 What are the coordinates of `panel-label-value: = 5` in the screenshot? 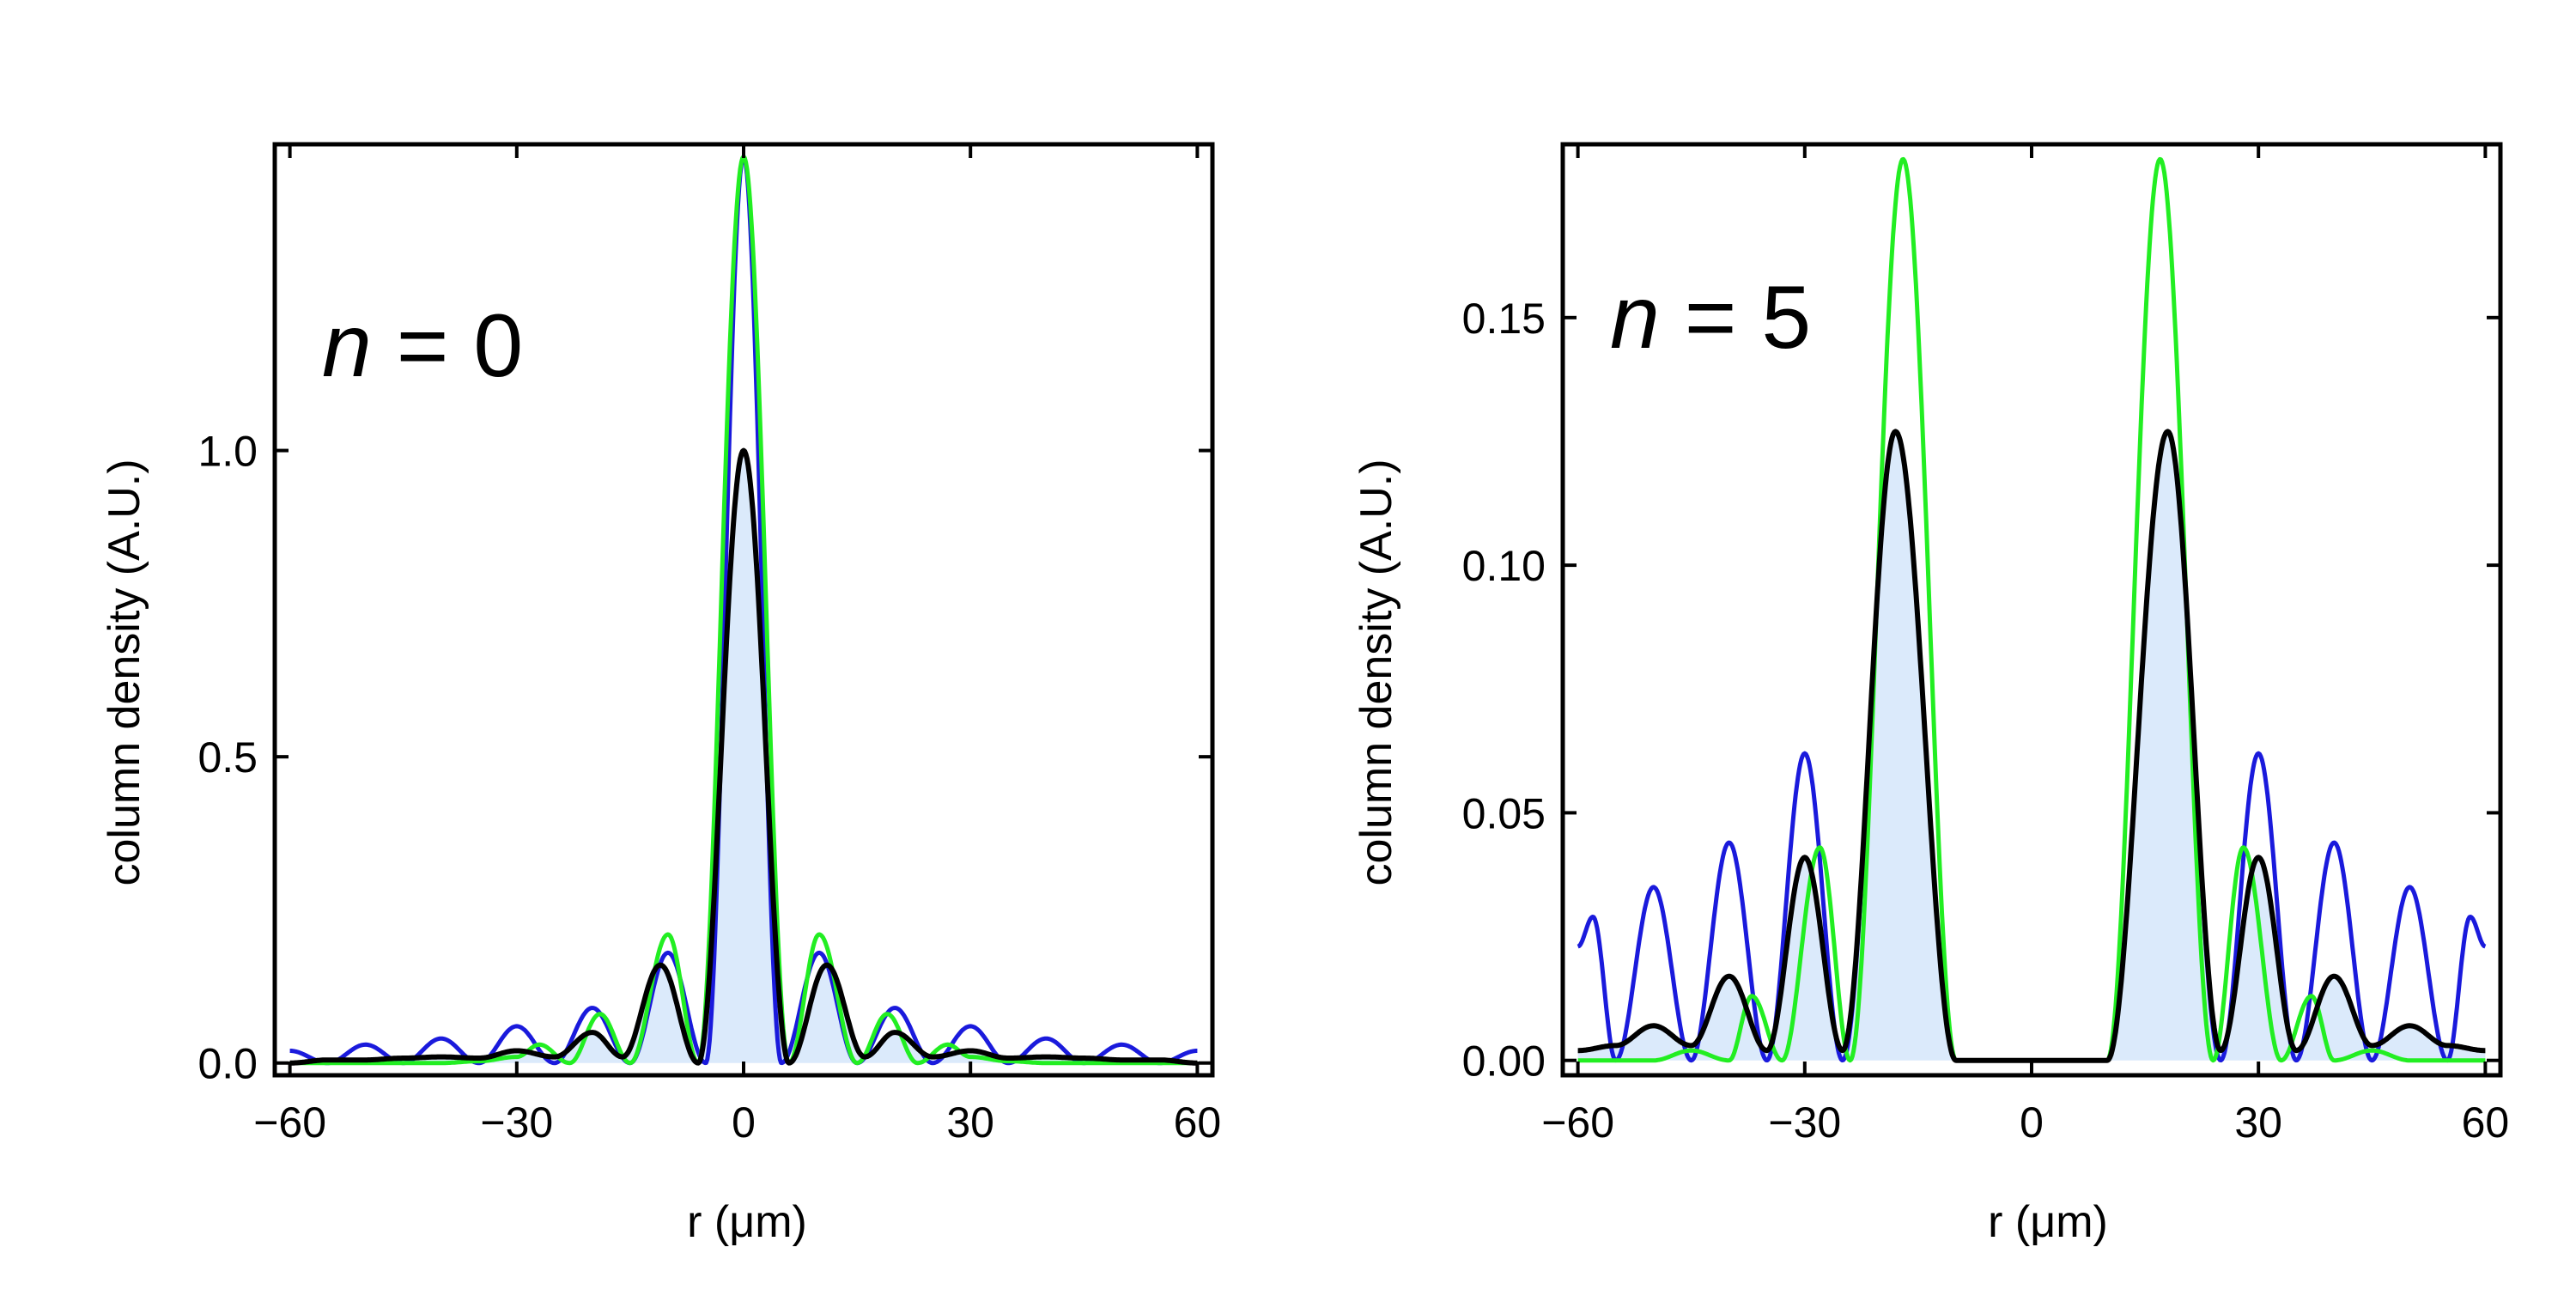 It's located at (1736, 318).